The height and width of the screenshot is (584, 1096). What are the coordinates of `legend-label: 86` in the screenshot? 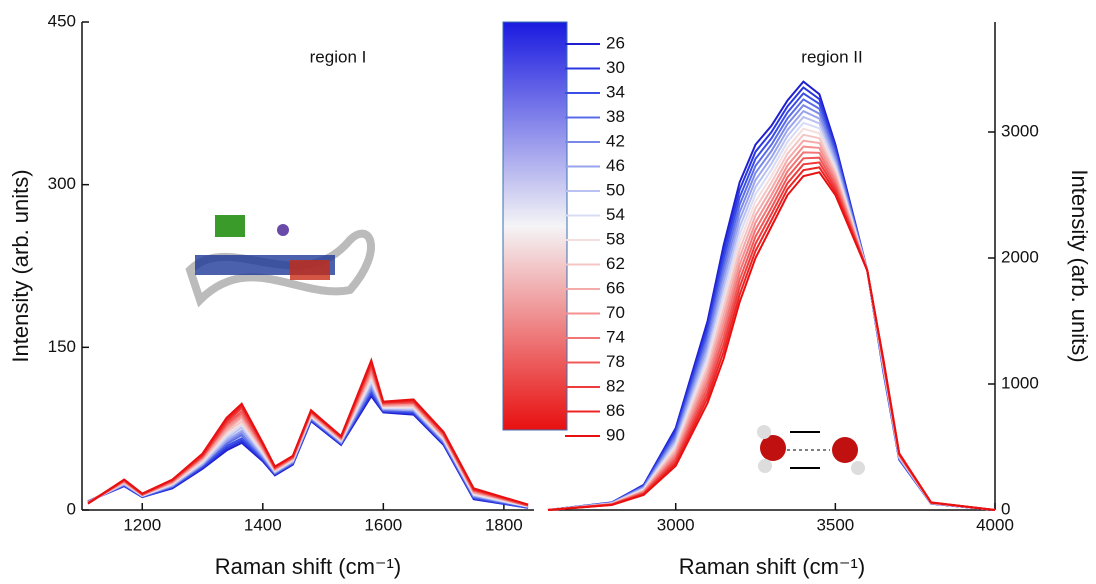 It's located at (615, 410).